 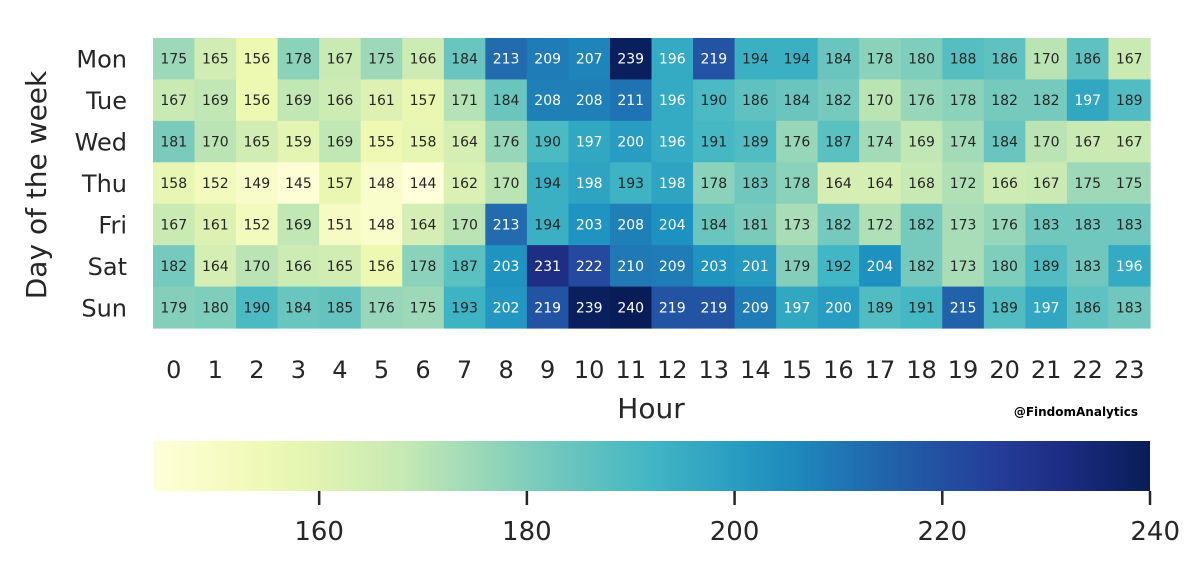 I want to click on cell-value-label: 239, so click(x=589, y=308).